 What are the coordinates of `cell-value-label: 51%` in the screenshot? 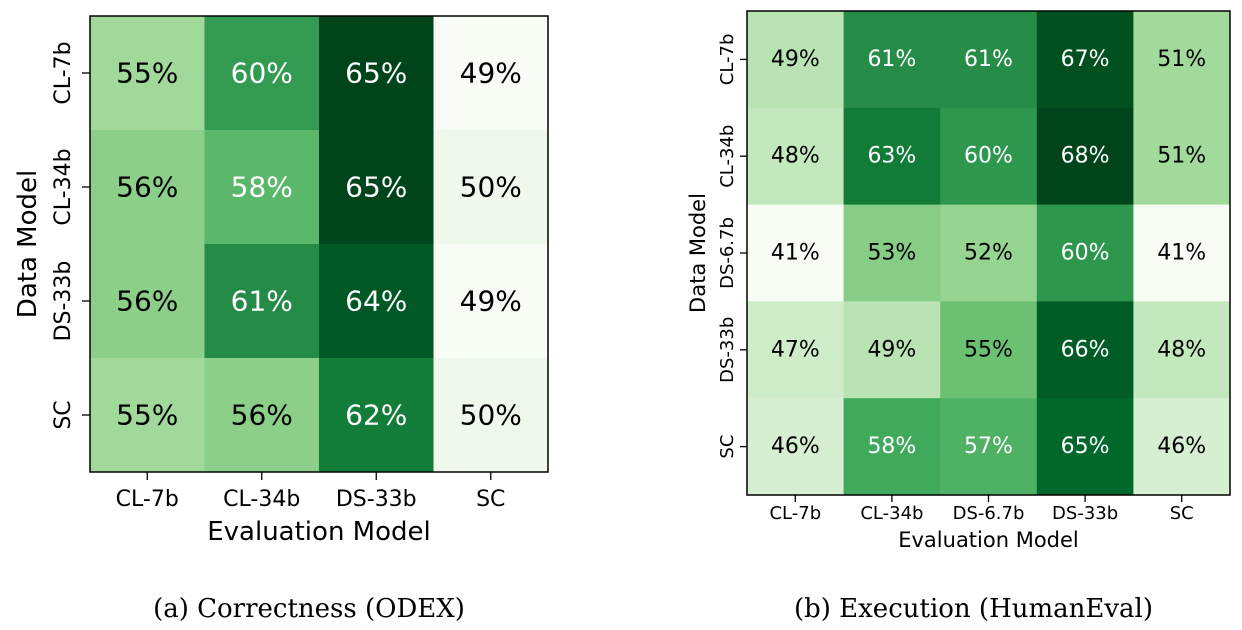 It's located at (1181, 156).